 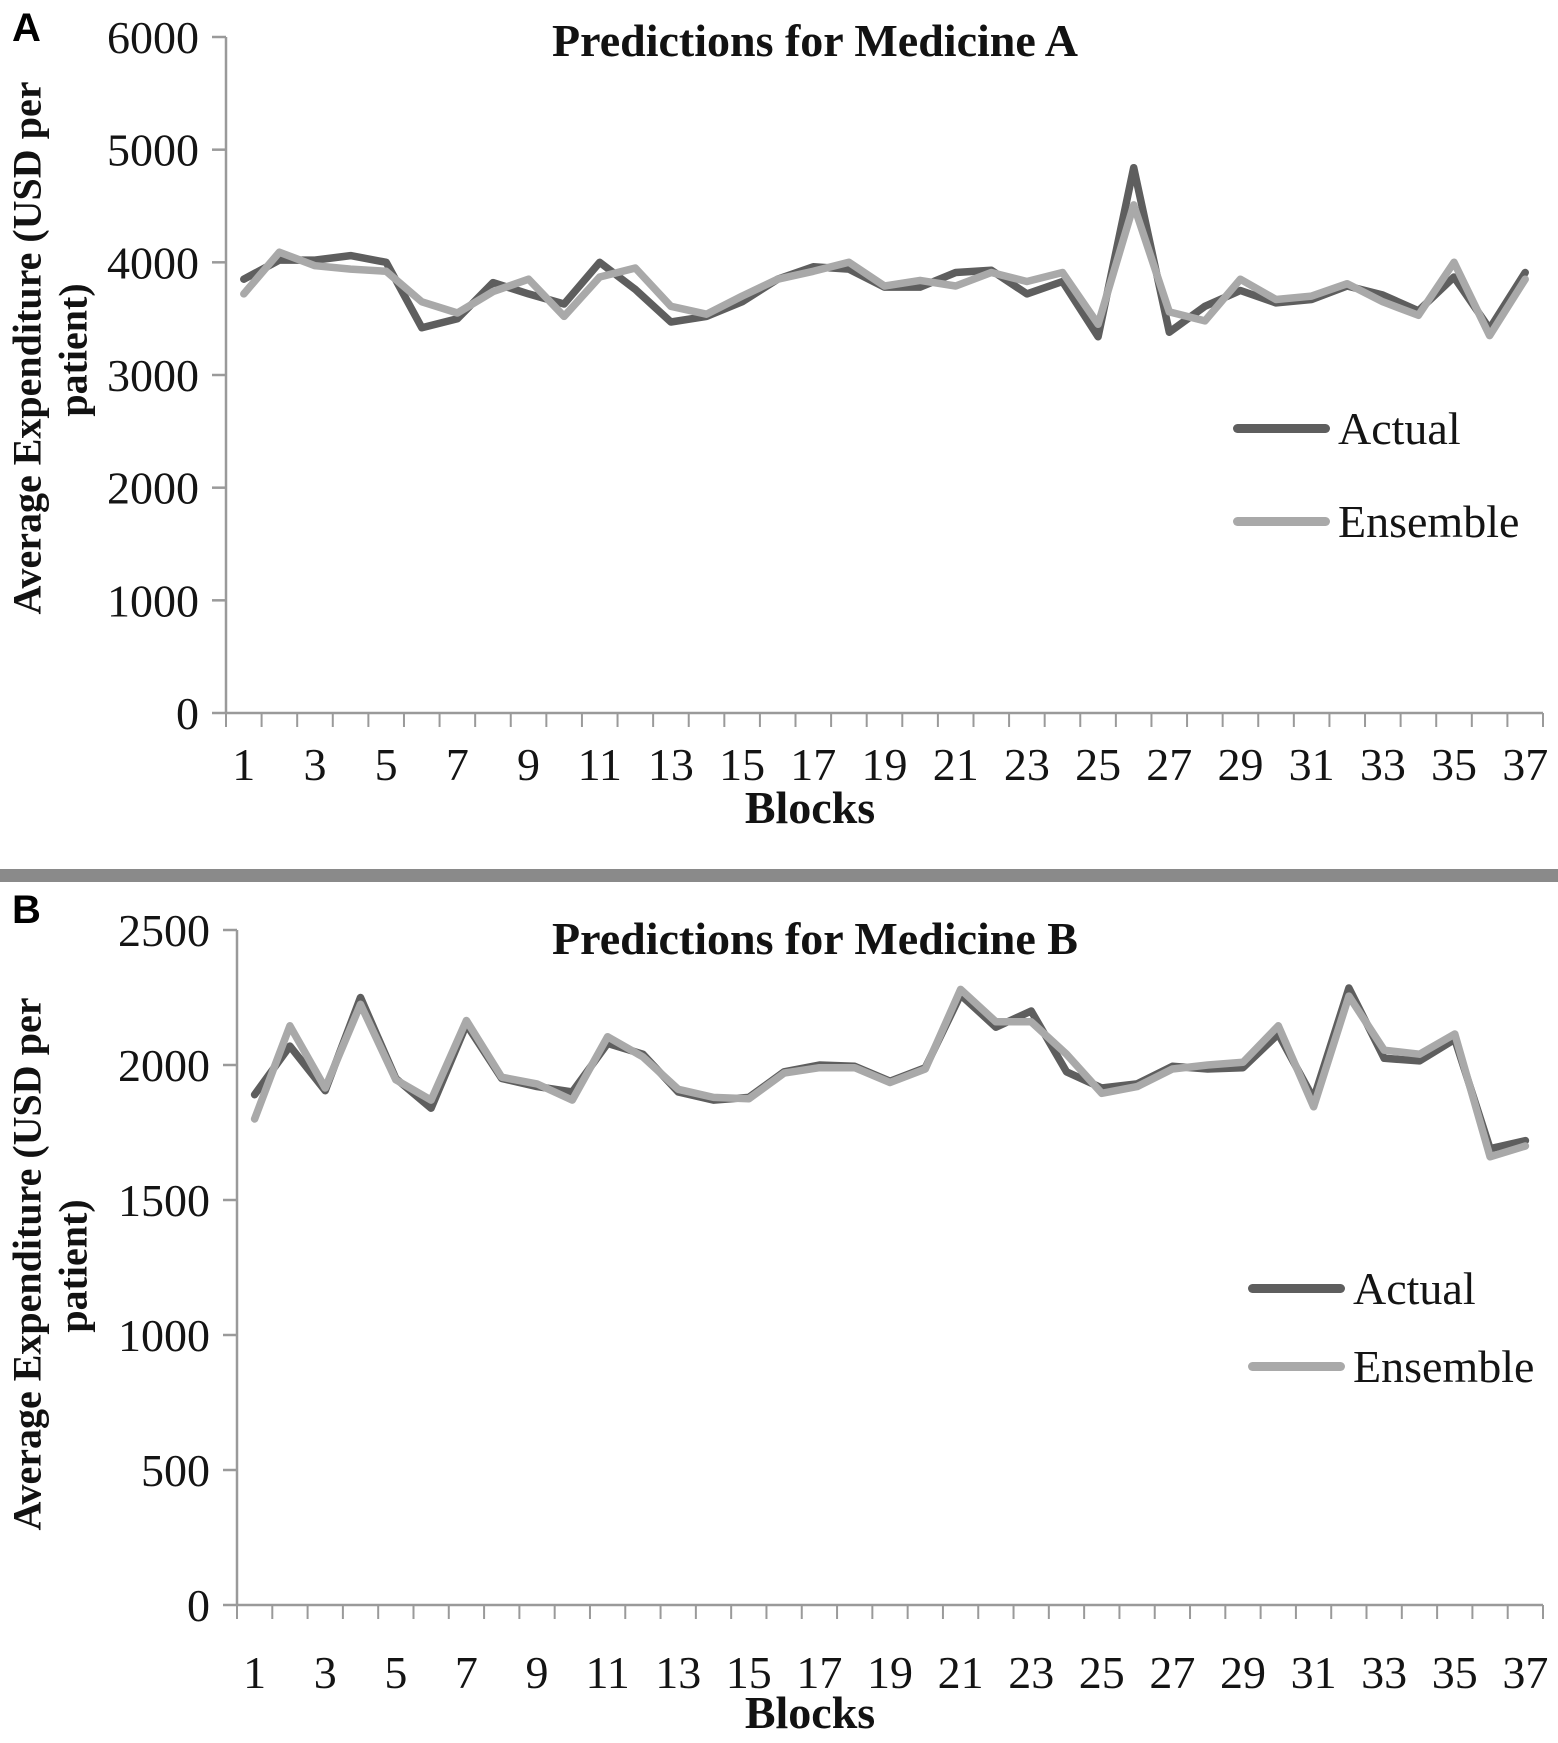 I want to click on y-tick-label: 1500, so click(x=164, y=1200).